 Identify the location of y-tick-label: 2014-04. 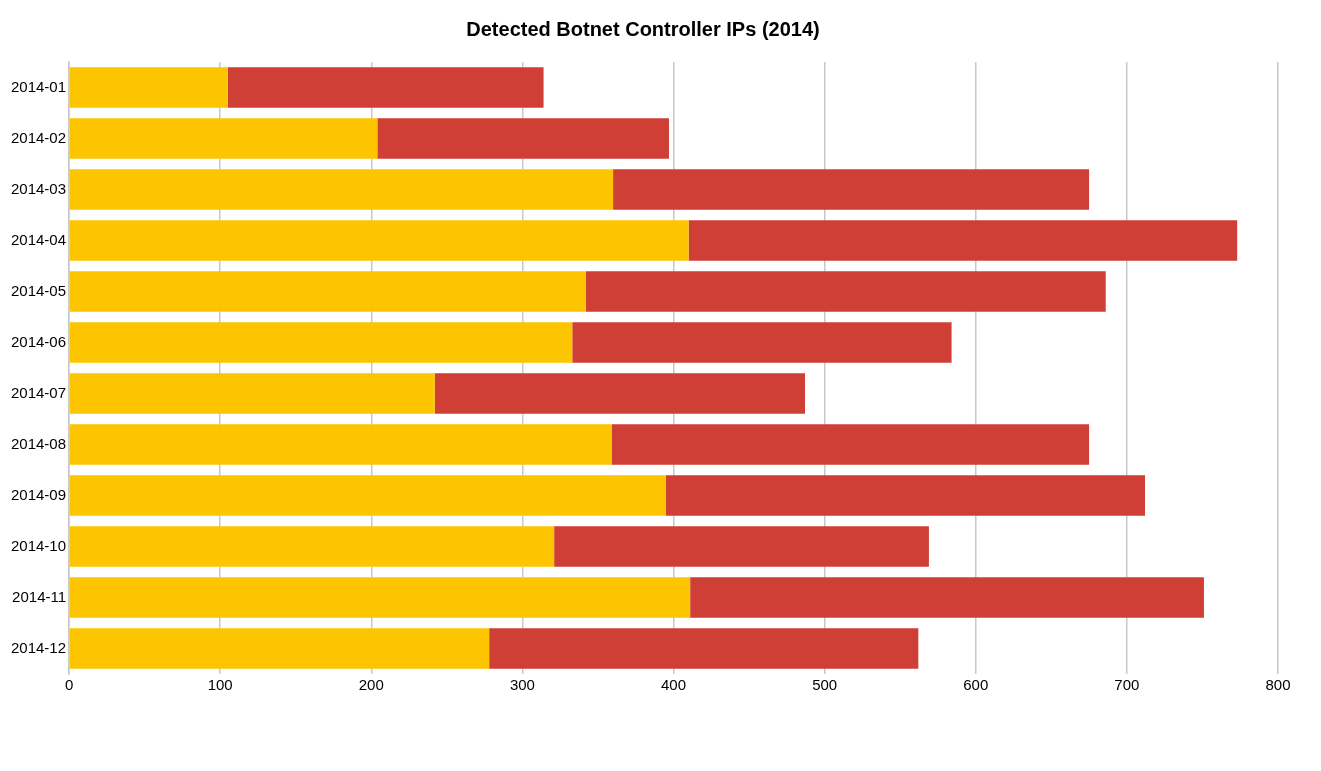
(38, 239).